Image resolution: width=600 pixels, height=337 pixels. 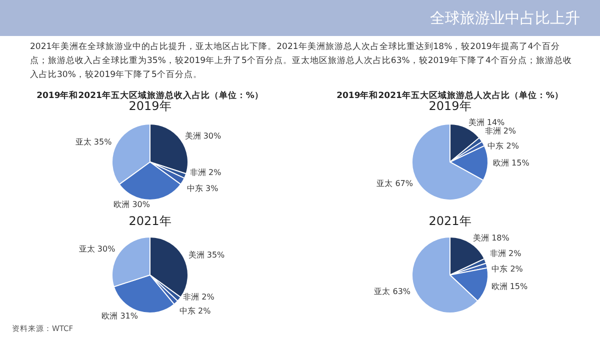 I want to click on slice-label: 美洲 18%, so click(x=491, y=238).